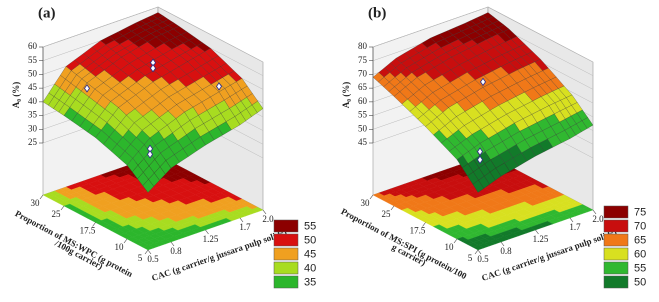  Describe the element at coordinates (33, 128) in the screenshot. I see `z-tick-label: 30` at that location.